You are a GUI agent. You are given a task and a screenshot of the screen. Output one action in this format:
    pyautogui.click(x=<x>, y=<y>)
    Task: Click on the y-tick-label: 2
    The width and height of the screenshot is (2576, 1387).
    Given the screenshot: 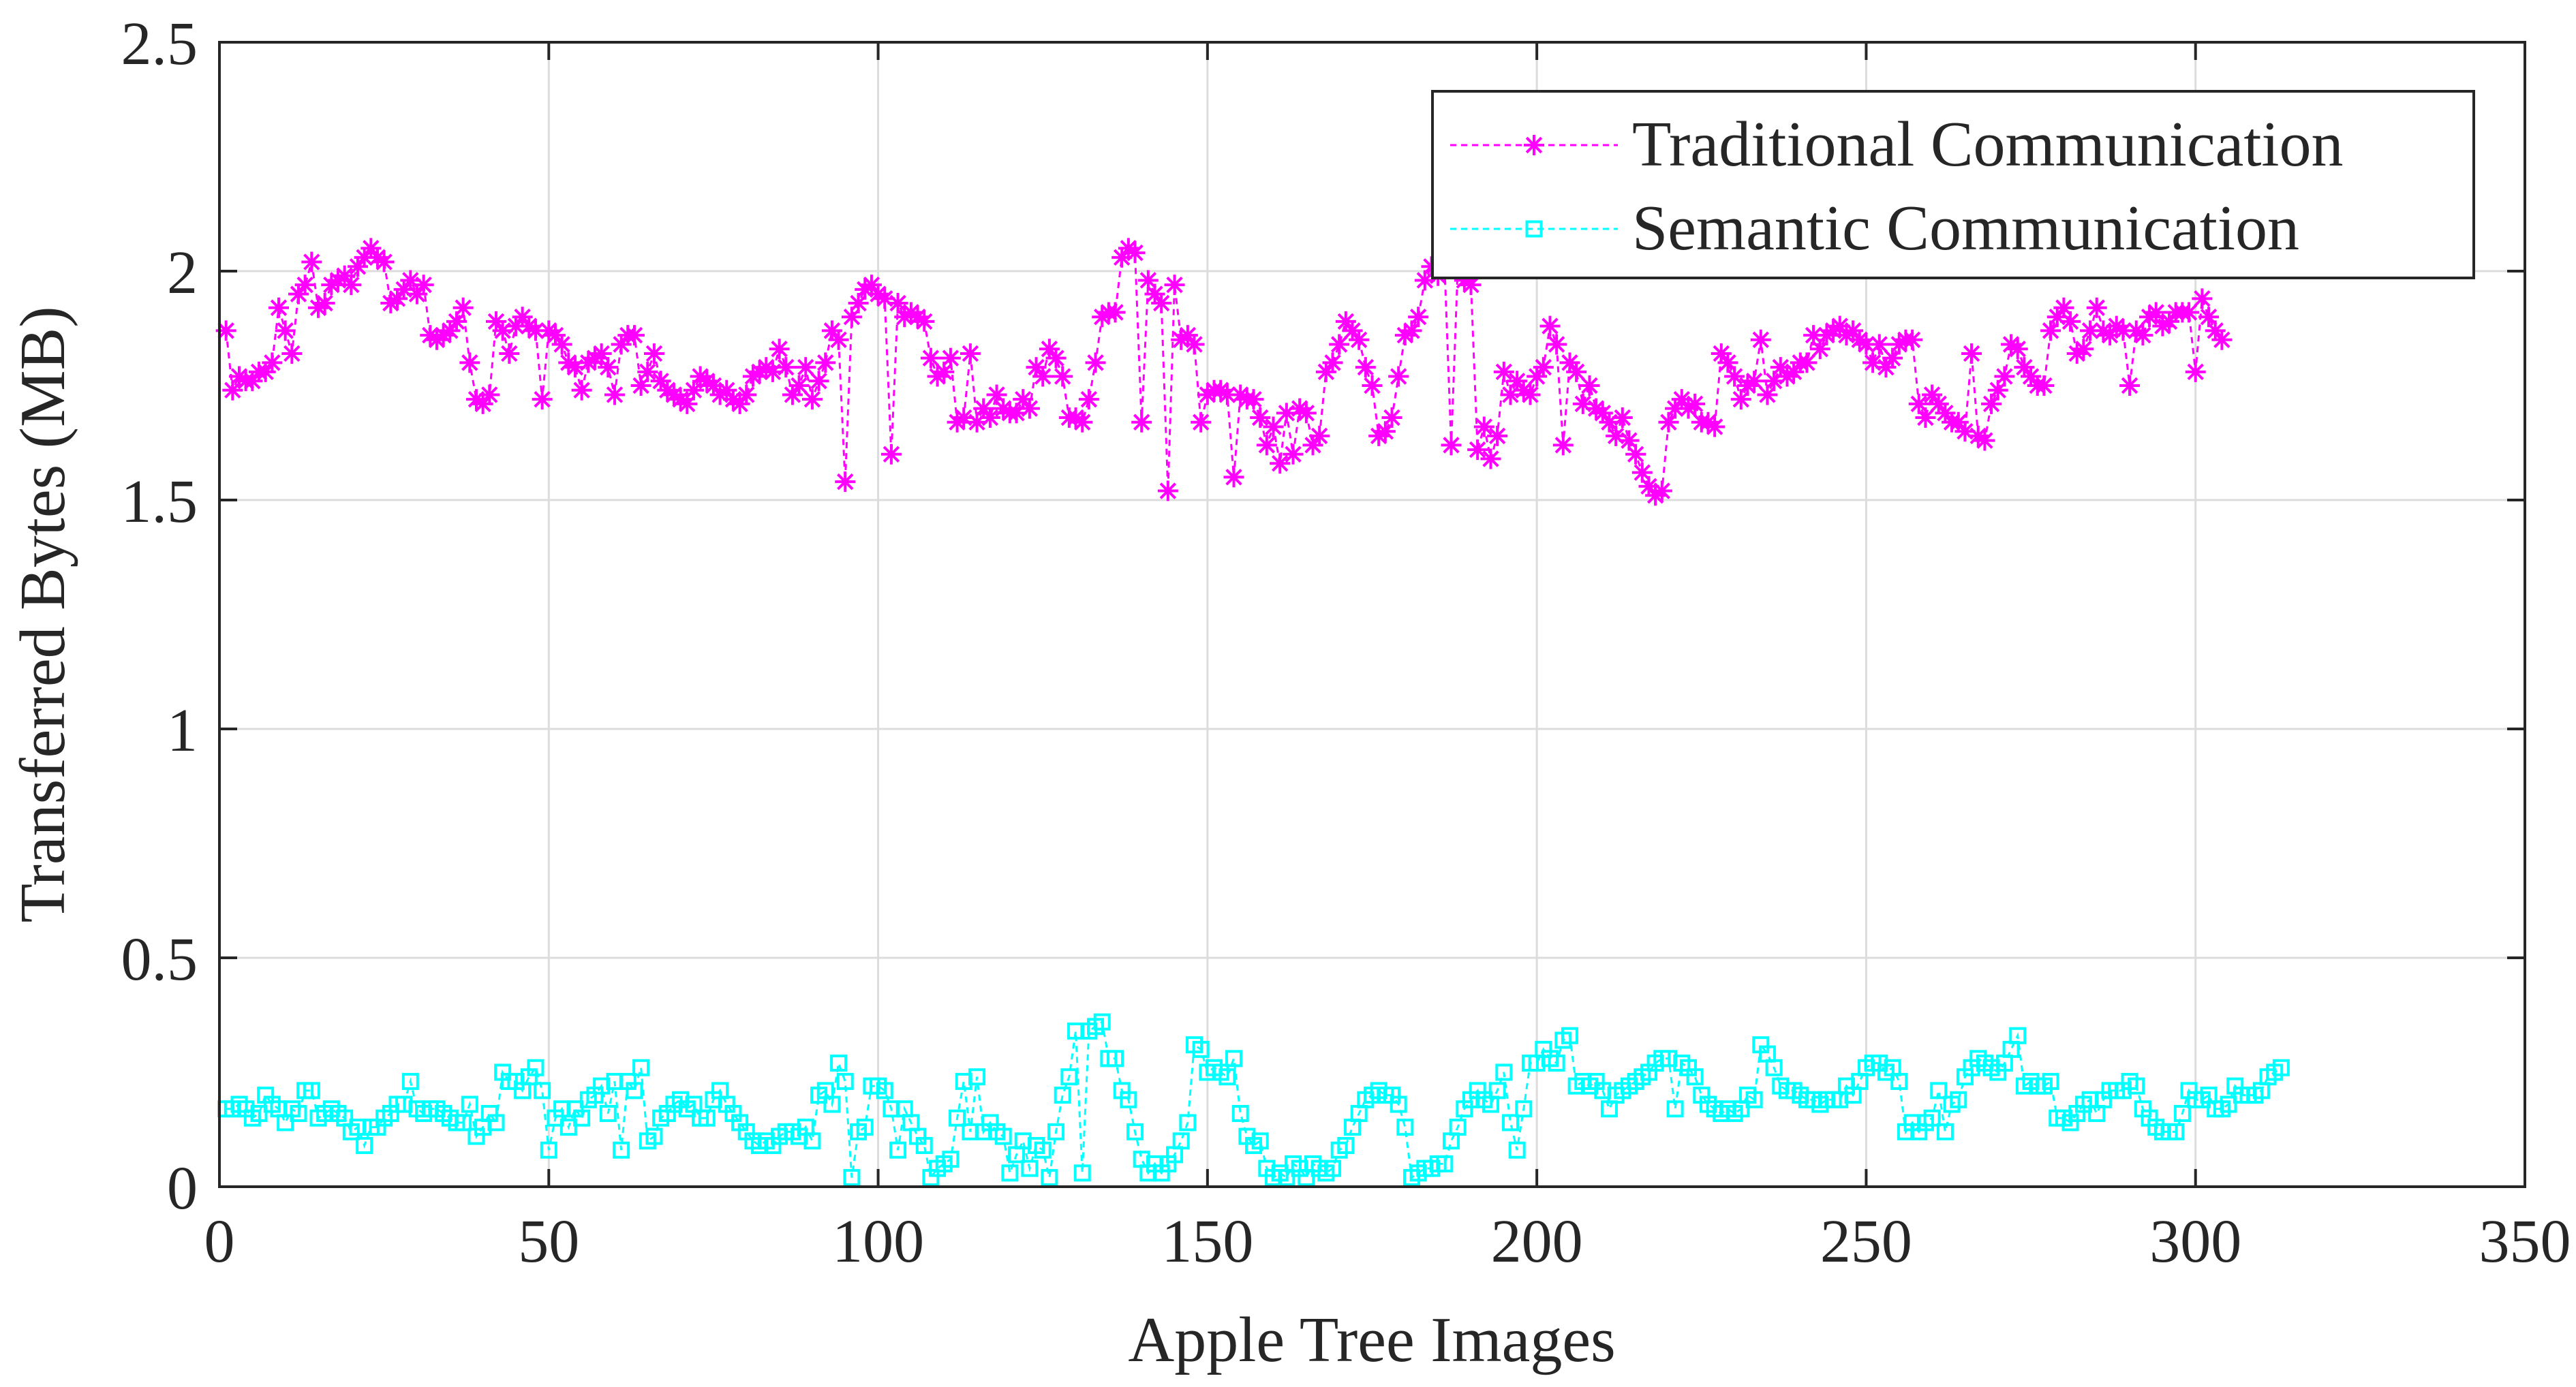 What is the action you would take?
    pyautogui.click(x=182, y=273)
    